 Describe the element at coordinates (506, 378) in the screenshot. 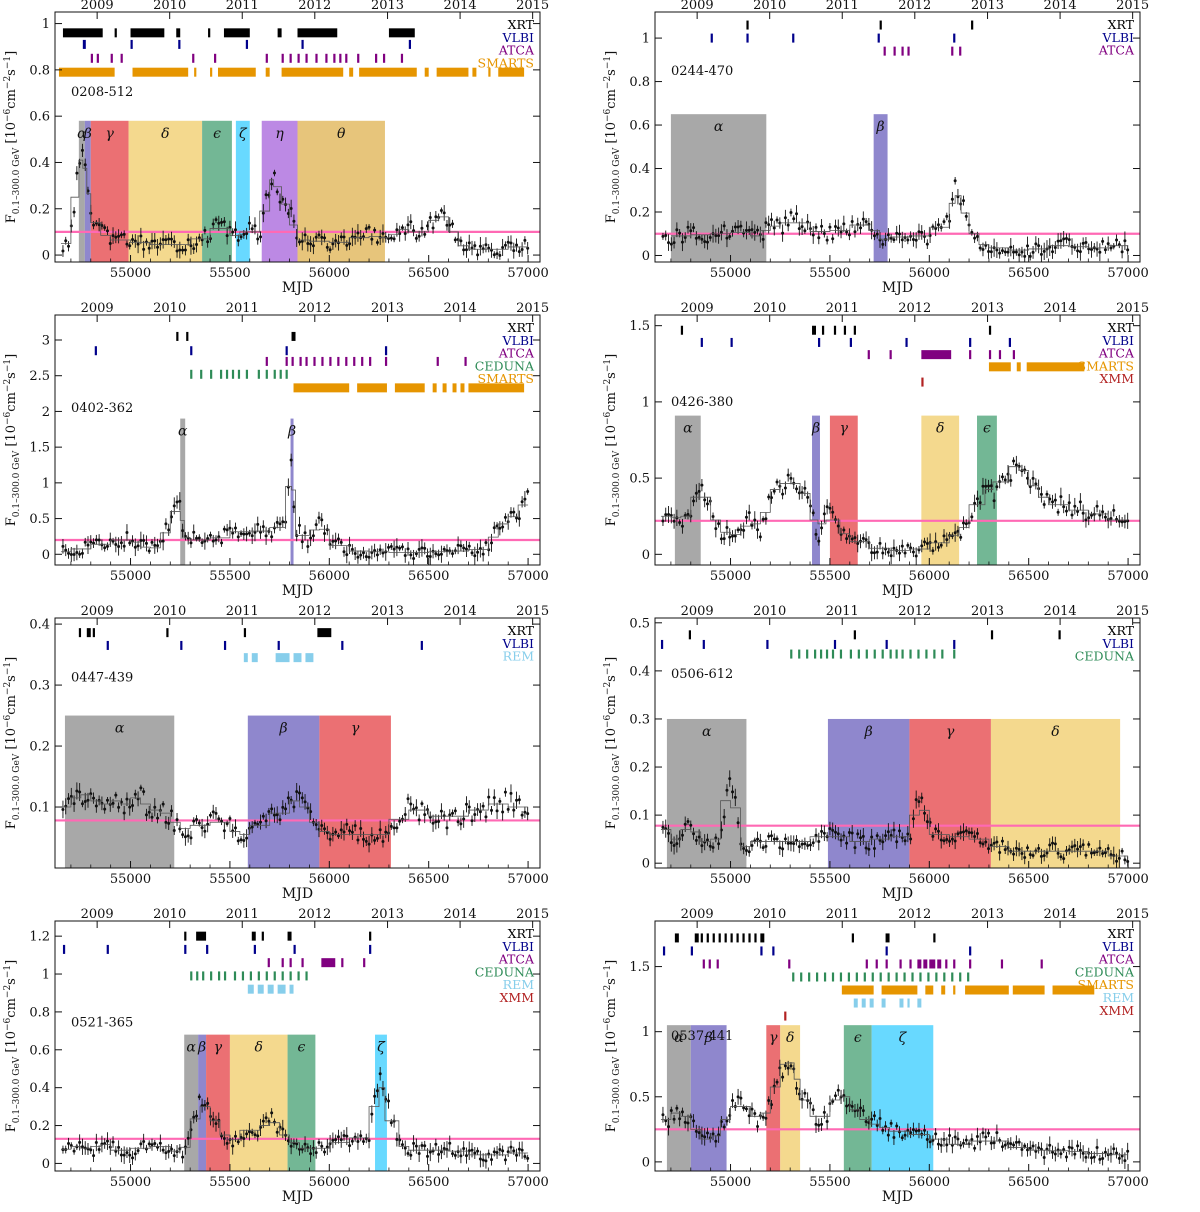

I see `legend-smarts: SMARTS` at that location.